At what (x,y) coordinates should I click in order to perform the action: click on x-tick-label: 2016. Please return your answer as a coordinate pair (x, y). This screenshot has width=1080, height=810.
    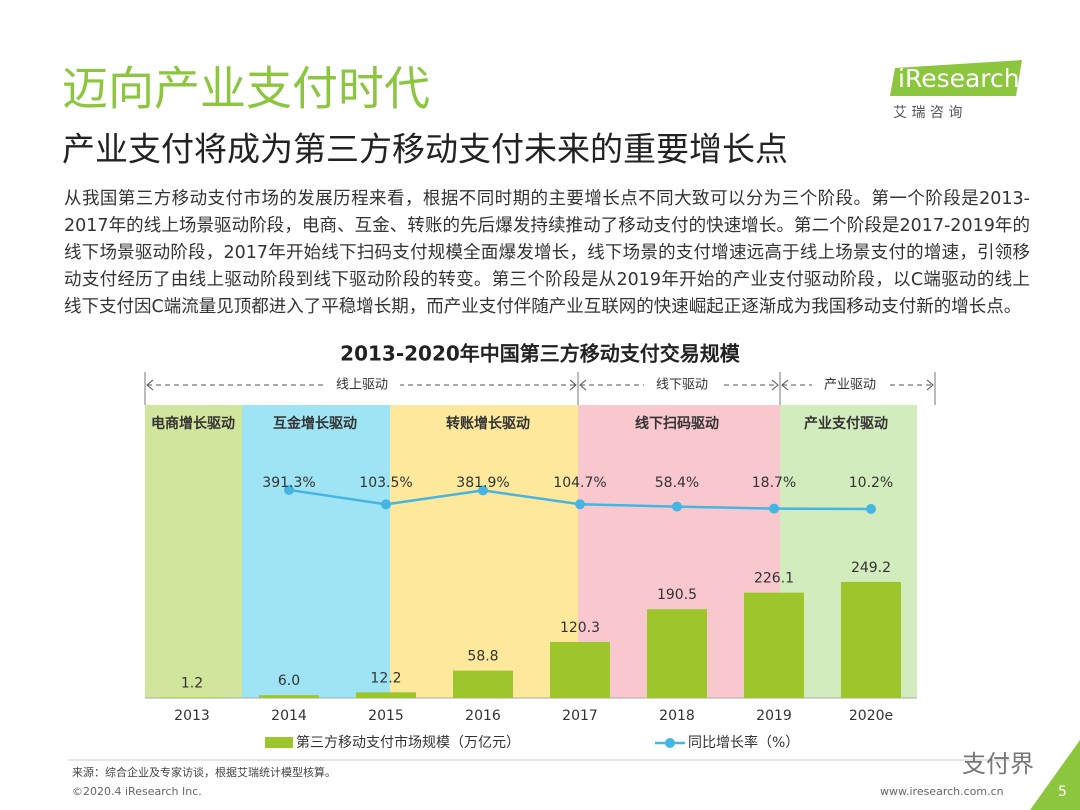
    Looking at the image, I should click on (483, 716).